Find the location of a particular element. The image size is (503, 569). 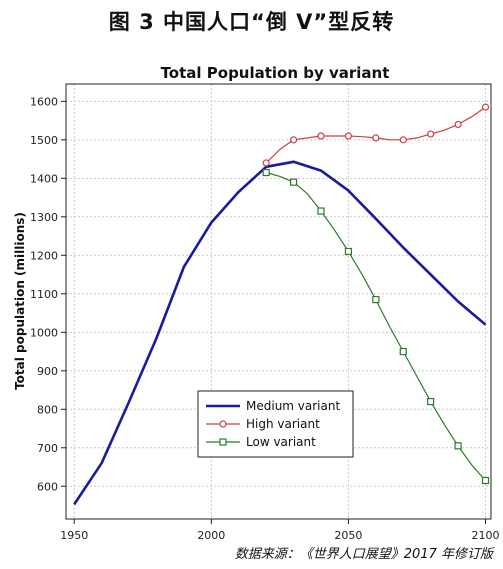

y-tick-label: 1200 is located at coordinates (44, 255).